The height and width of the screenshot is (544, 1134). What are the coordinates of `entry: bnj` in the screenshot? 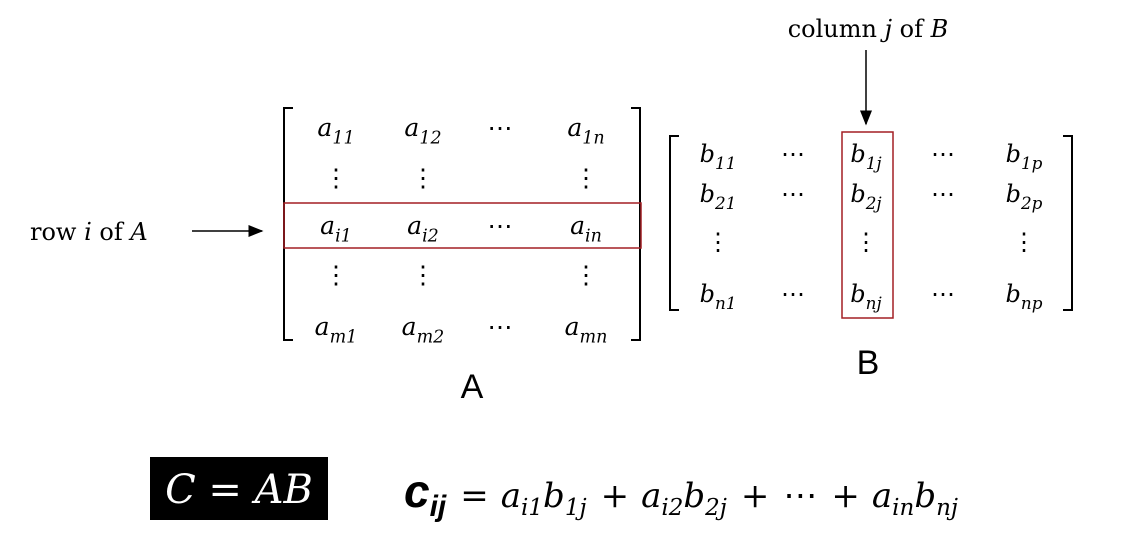 It's located at (865, 296).